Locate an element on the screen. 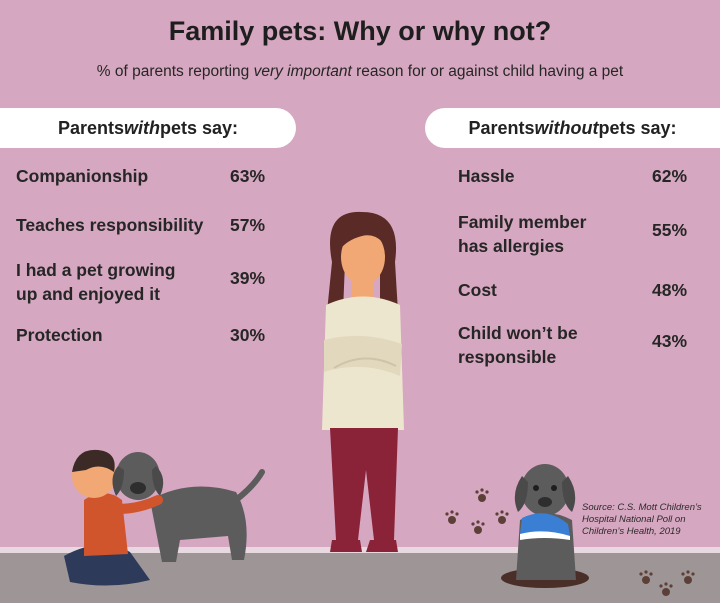 This screenshot has width=720, height=603. source-line: Source: C.S. Mott Children’s is located at coordinates (642, 507).